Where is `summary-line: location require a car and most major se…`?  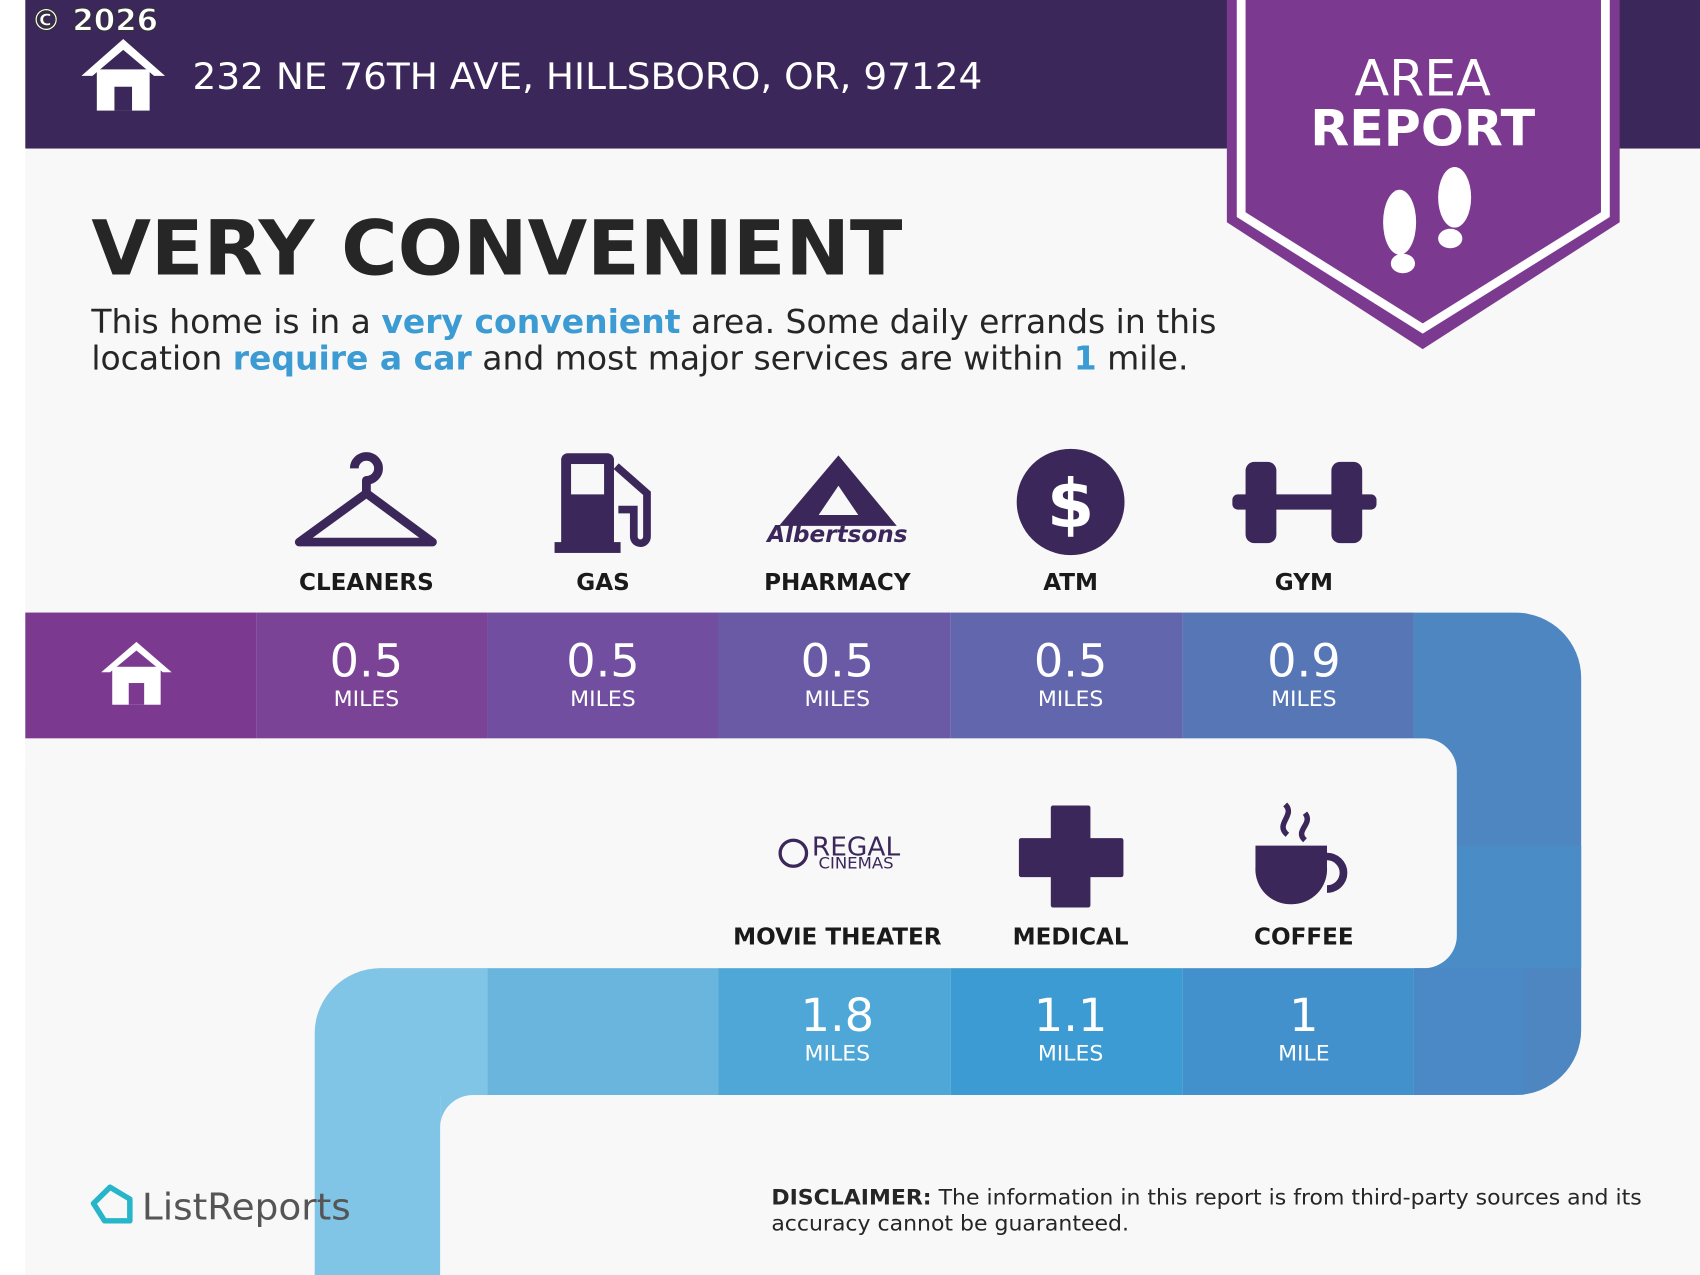
summary-line: location require a car and most major se… is located at coordinates (639, 359).